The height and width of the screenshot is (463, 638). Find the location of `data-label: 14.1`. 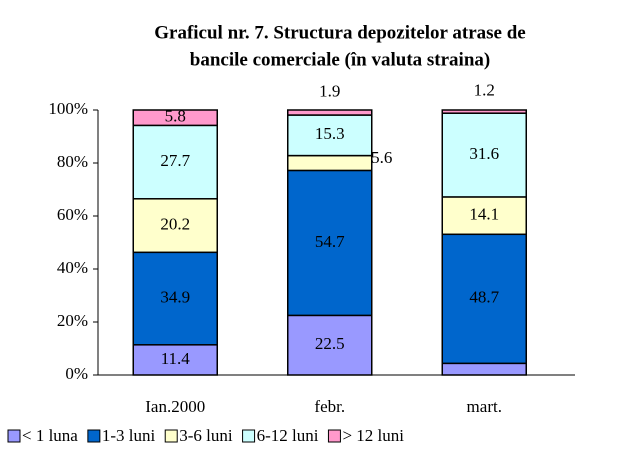

data-label: 14.1 is located at coordinates (484, 214).